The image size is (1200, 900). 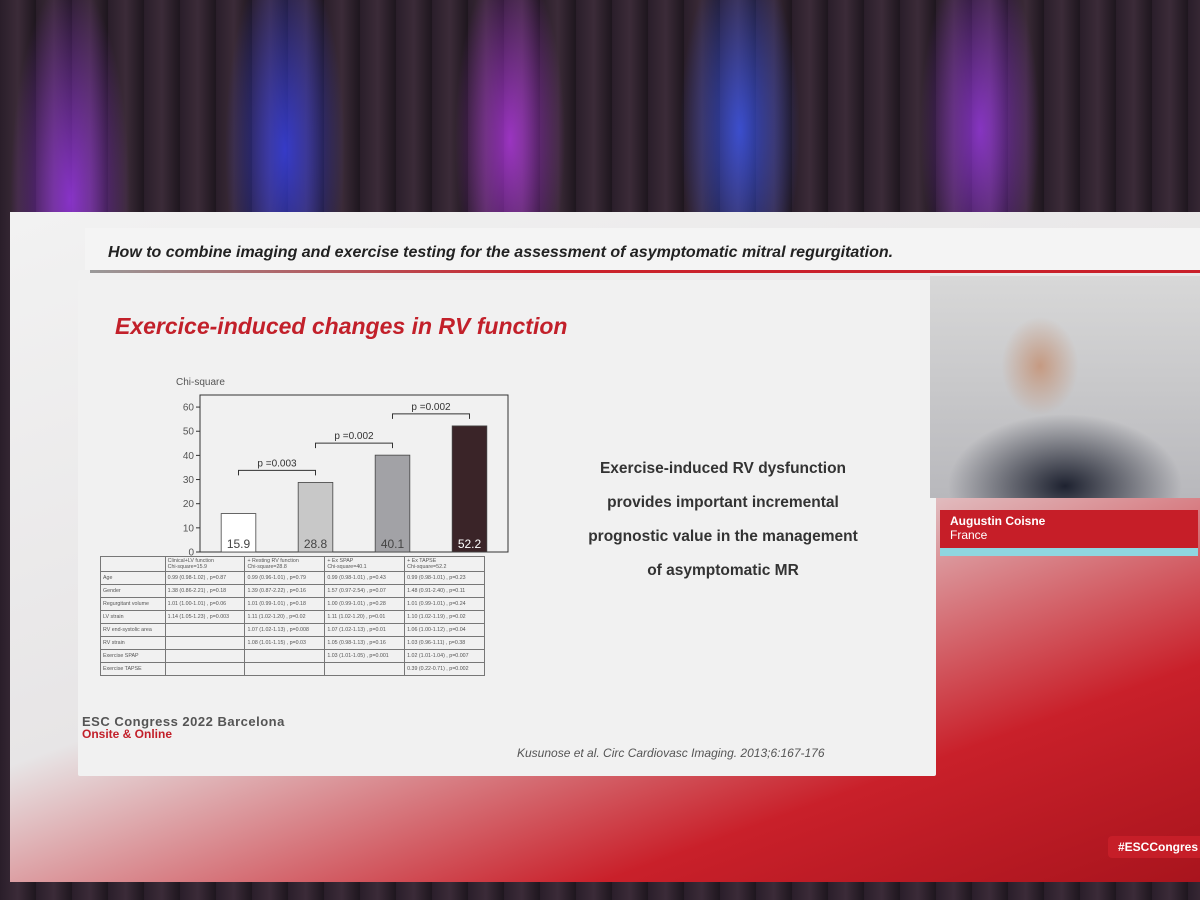 I want to click on table-cell: 1.02 (1.01-1.04) , p=0.007, so click(x=444, y=656).